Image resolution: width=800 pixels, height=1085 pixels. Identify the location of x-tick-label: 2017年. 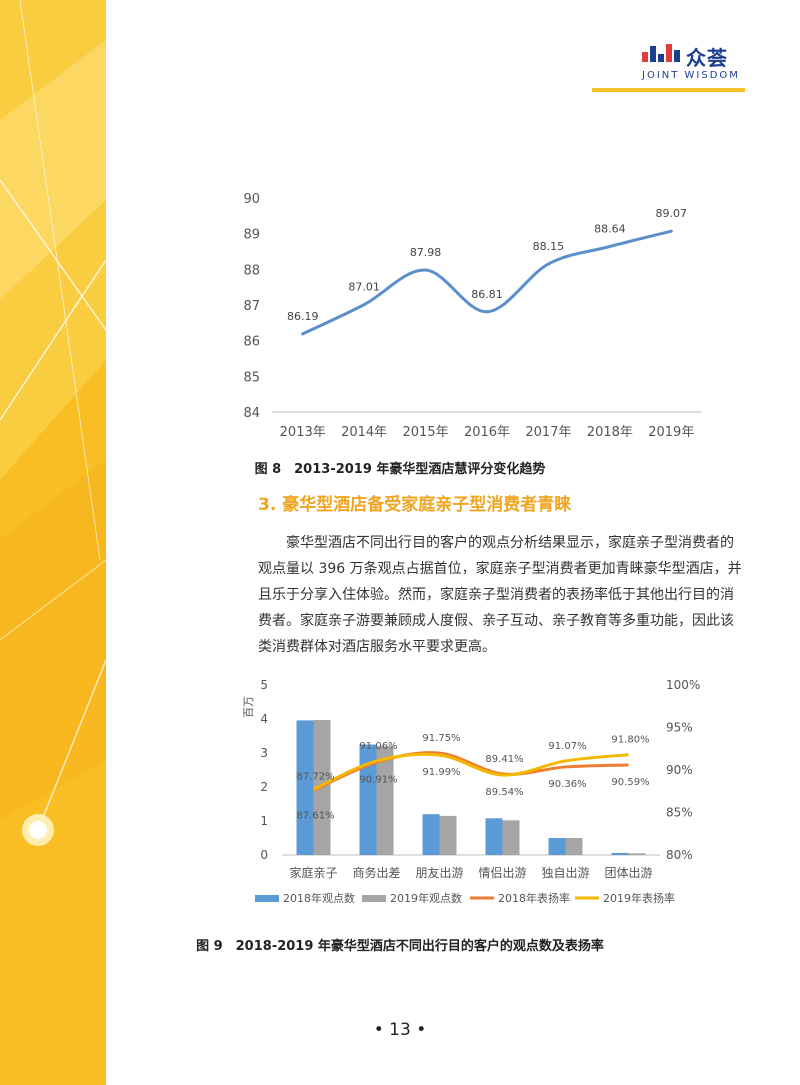
(548, 432).